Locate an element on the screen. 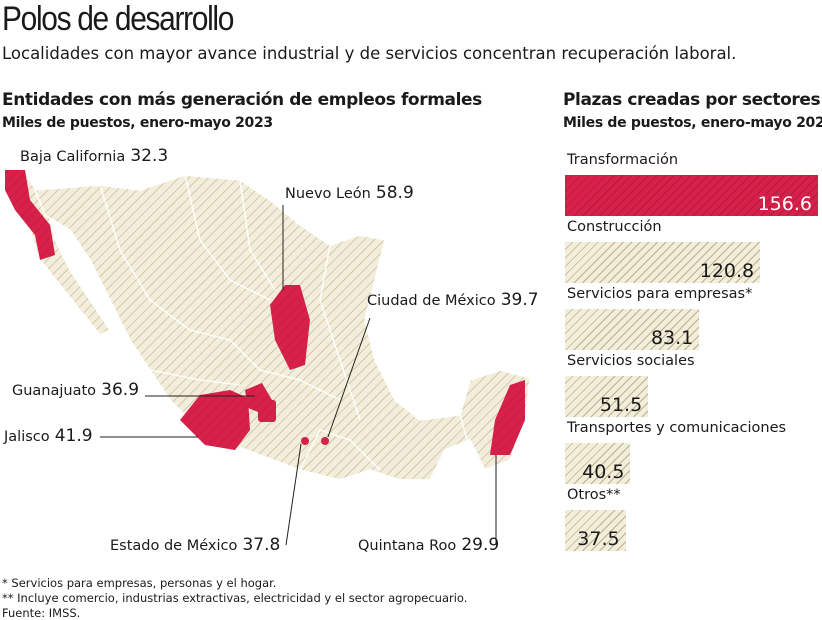 The image size is (822, 620). bar: 37.5 is located at coordinates (595, 530).